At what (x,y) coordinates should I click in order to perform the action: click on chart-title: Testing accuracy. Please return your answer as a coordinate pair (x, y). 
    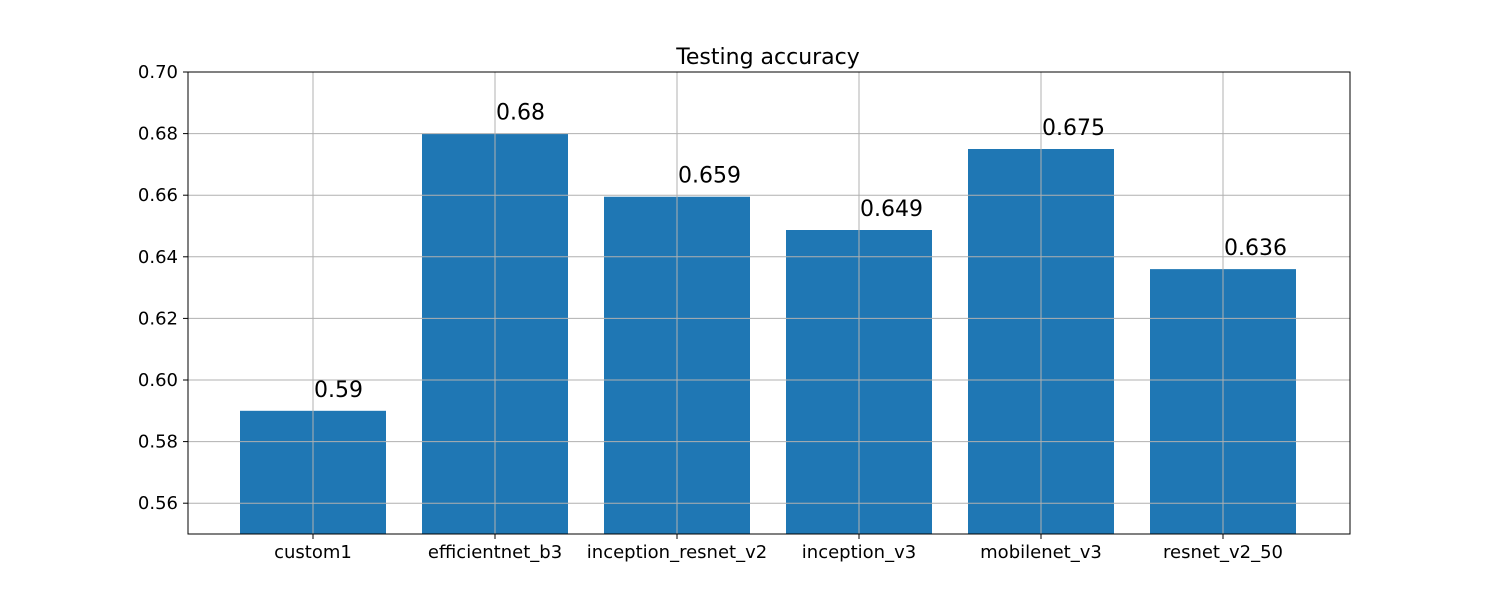
    Looking at the image, I should click on (767, 57).